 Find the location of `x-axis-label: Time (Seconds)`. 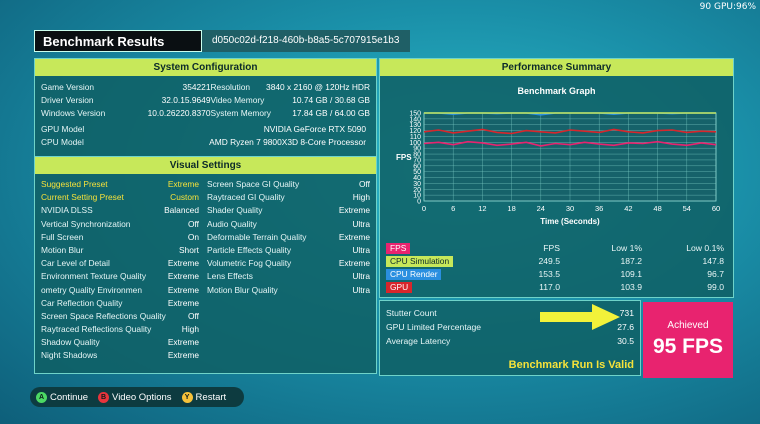

x-axis-label: Time (Seconds) is located at coordinates (570, 221).